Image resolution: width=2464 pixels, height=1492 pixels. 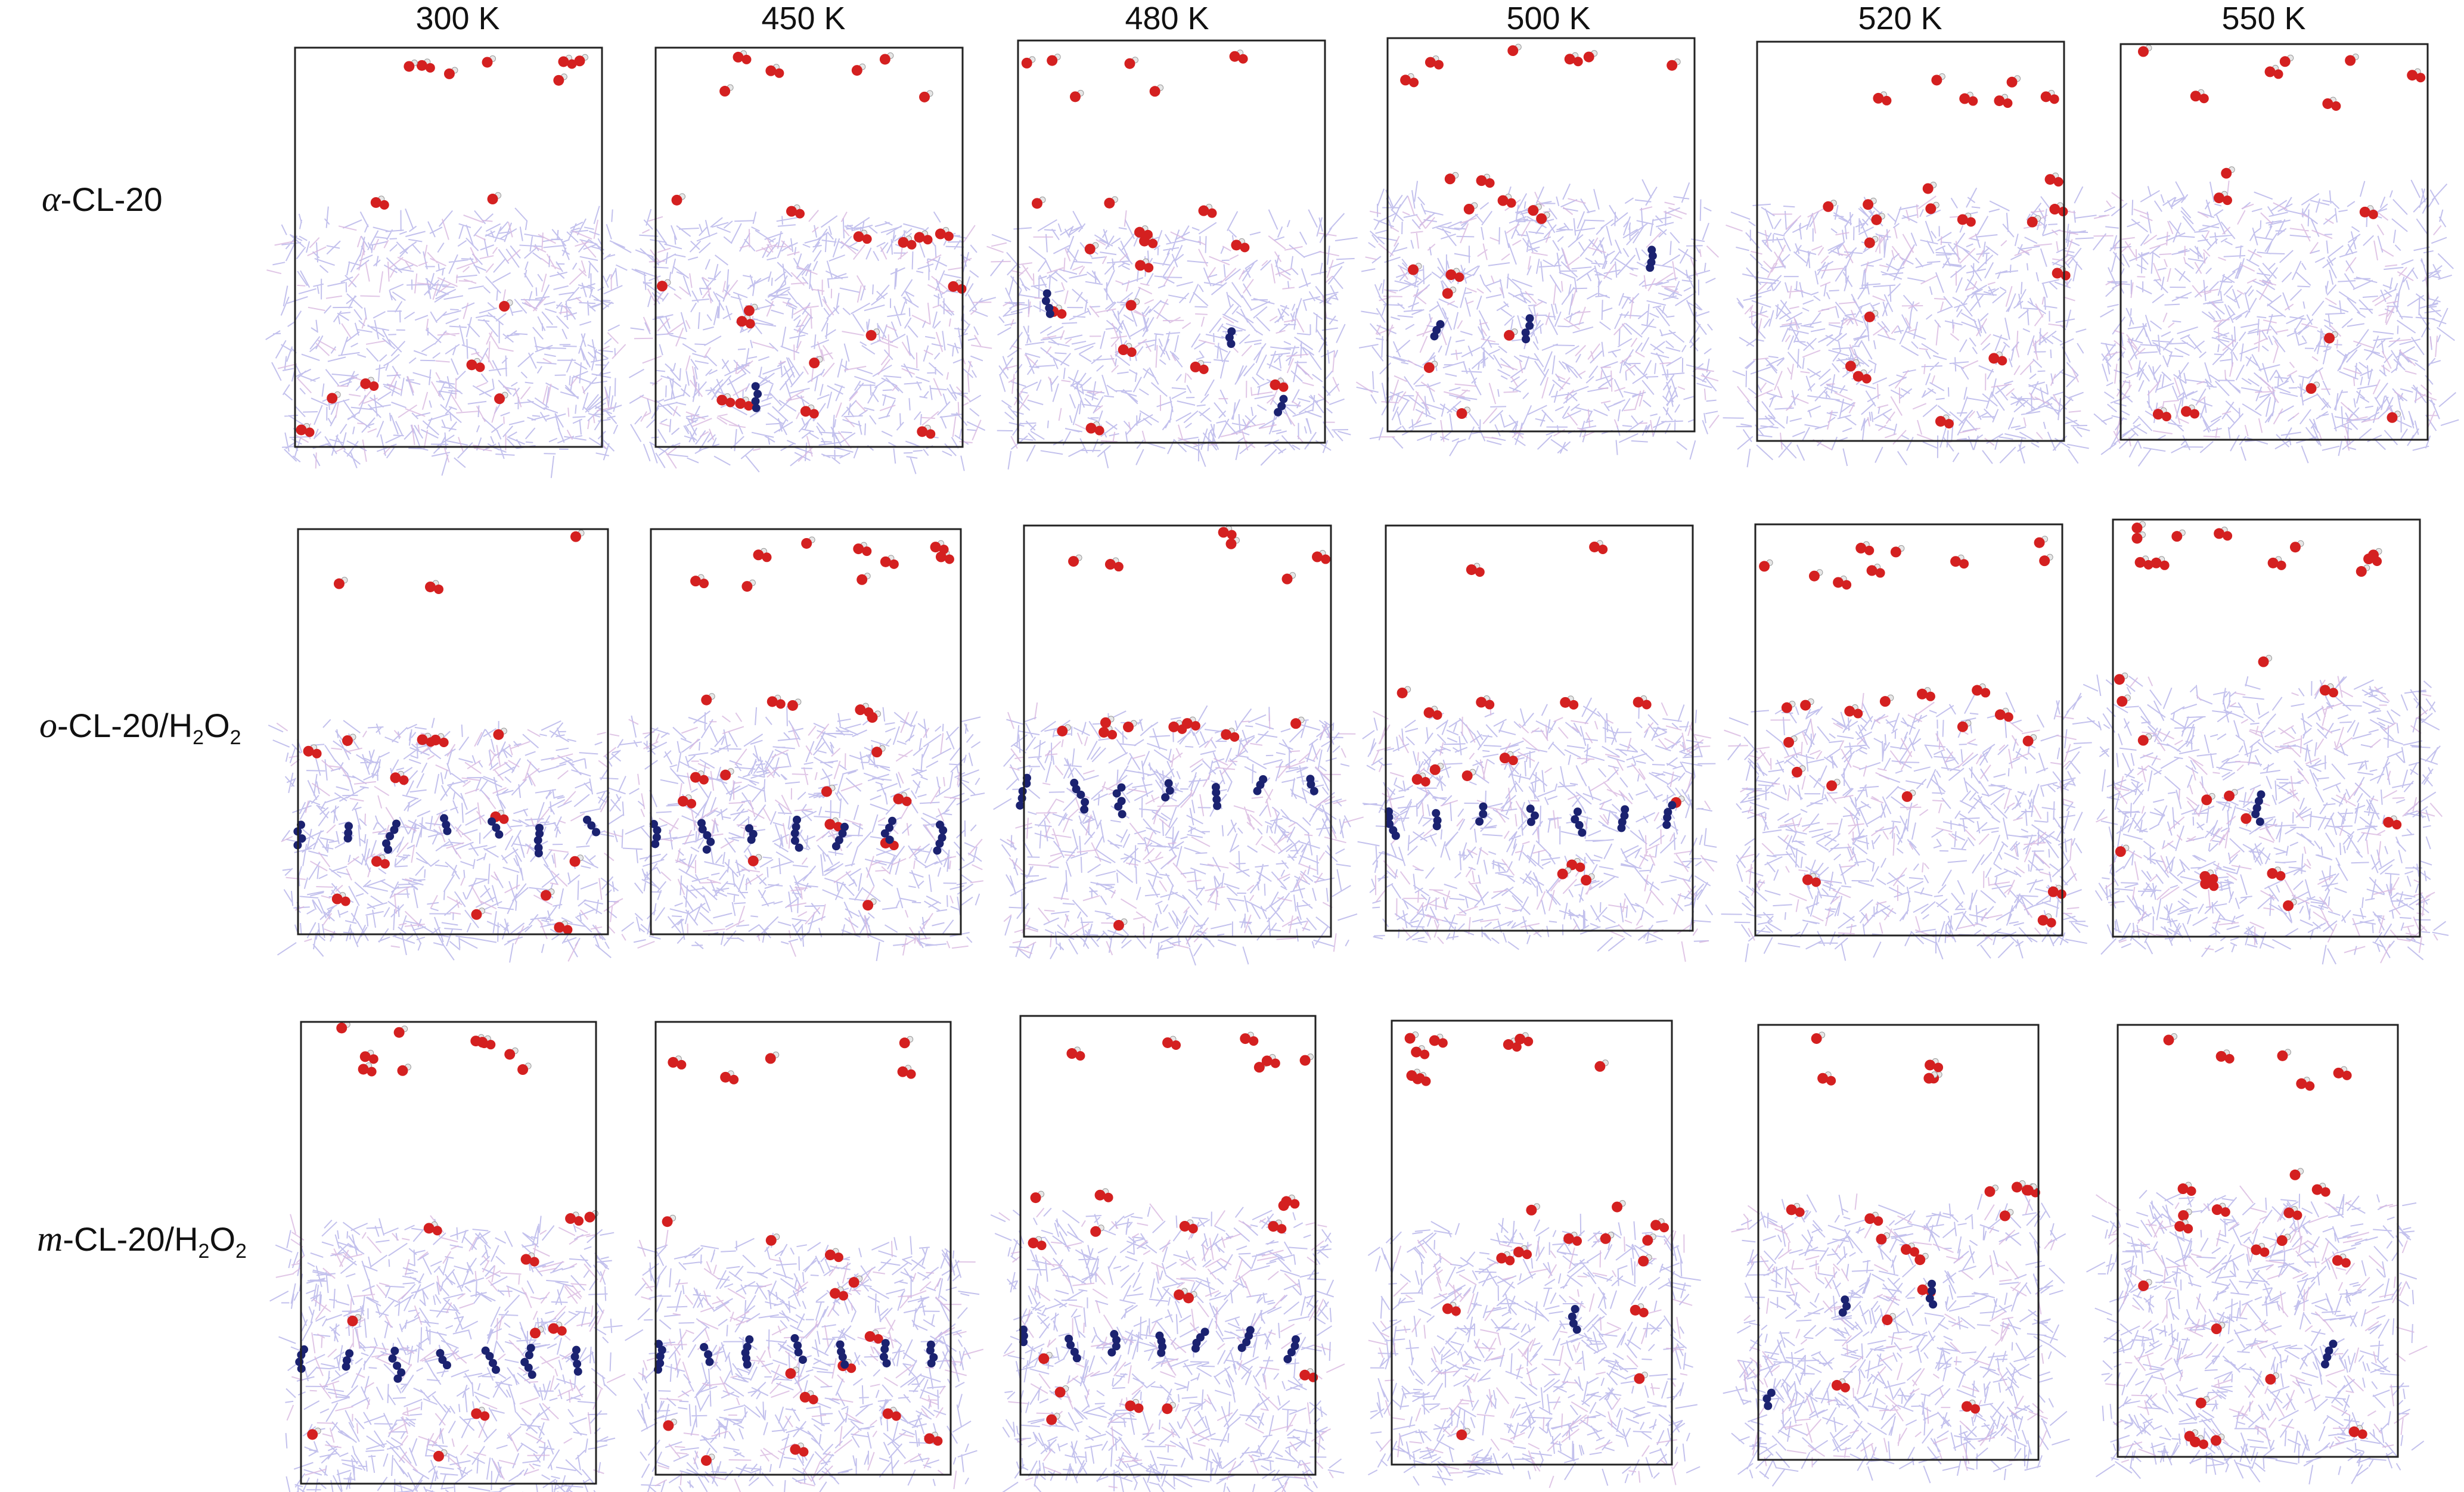 I want to click on row-label-prefix: o, so click(x=48, y=725).